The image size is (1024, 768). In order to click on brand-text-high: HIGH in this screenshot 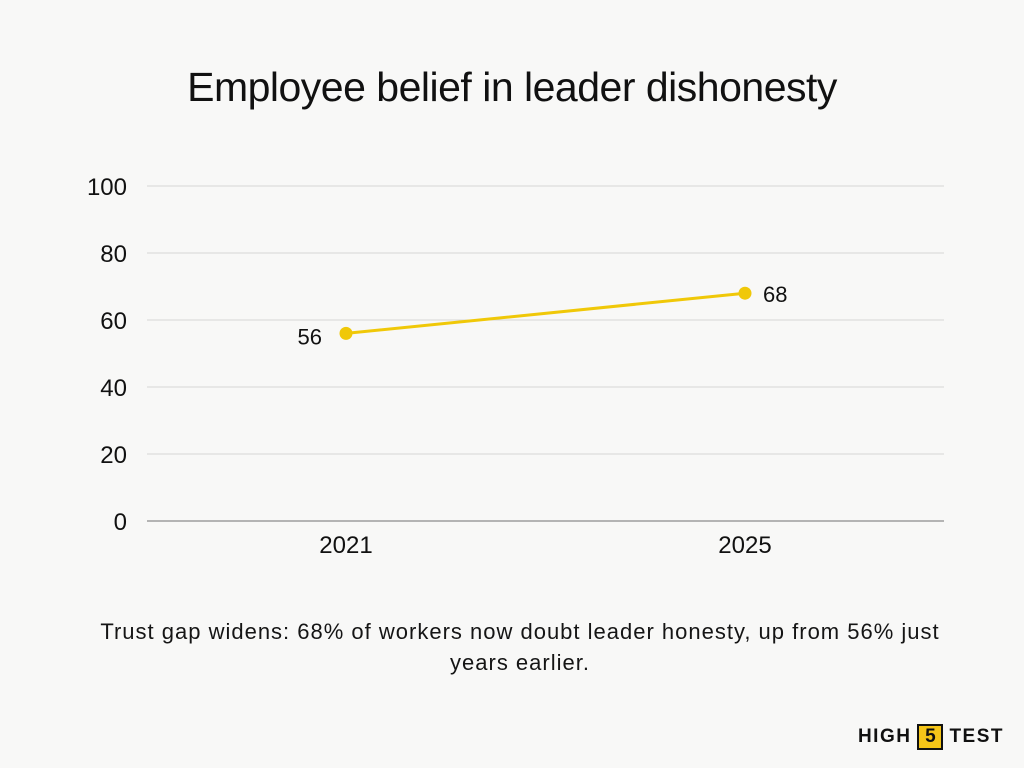, I will do `click(884, 736)`.